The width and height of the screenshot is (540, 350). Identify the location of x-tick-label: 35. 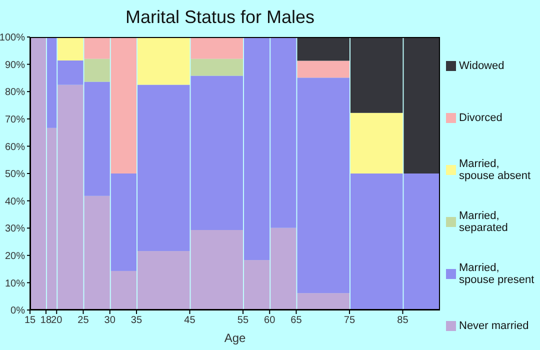
(136, 320).